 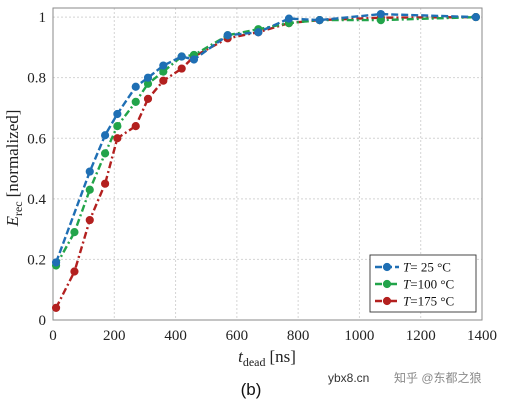 What do you see at coordinates (237, 336) in the screenshot?
I see `x-tick-label: 600` at bounding box center [237, 336].